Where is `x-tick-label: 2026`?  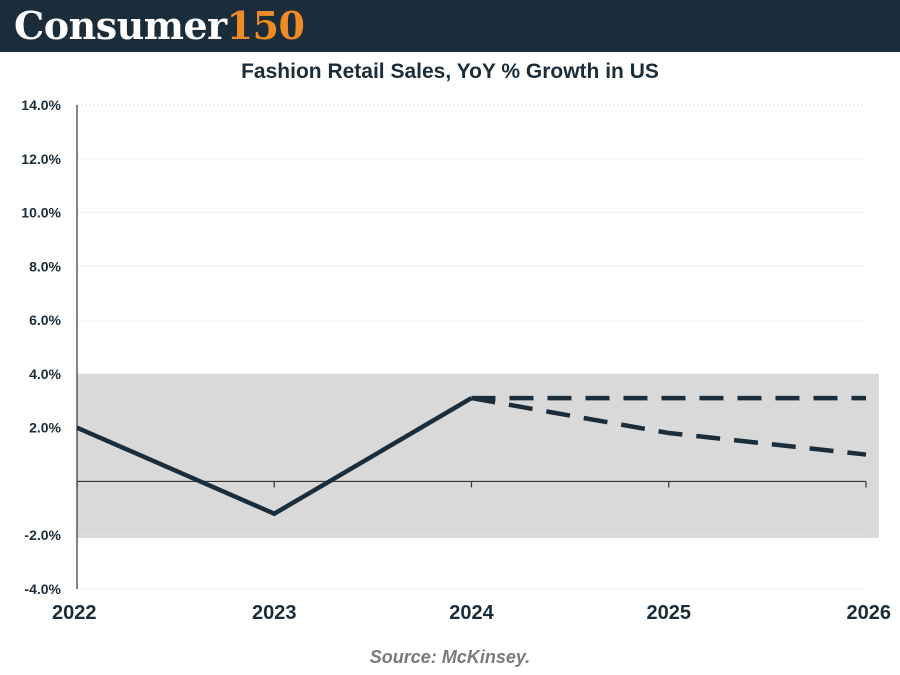
x-tick-label: 2026 is located at coordinates (869, 613).